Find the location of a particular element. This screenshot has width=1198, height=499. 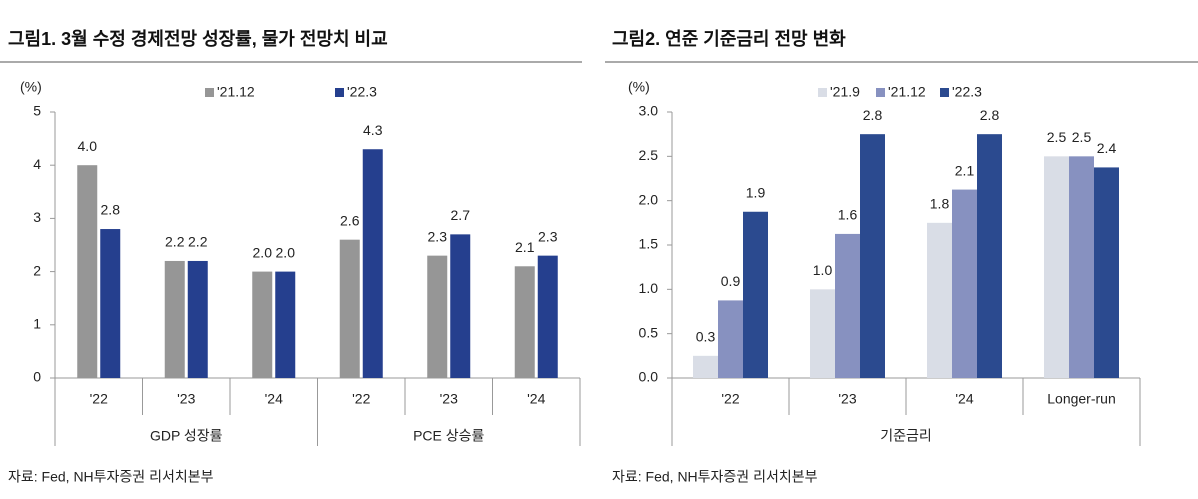

value-label: 2.6 is located at coordinates (350, 220).